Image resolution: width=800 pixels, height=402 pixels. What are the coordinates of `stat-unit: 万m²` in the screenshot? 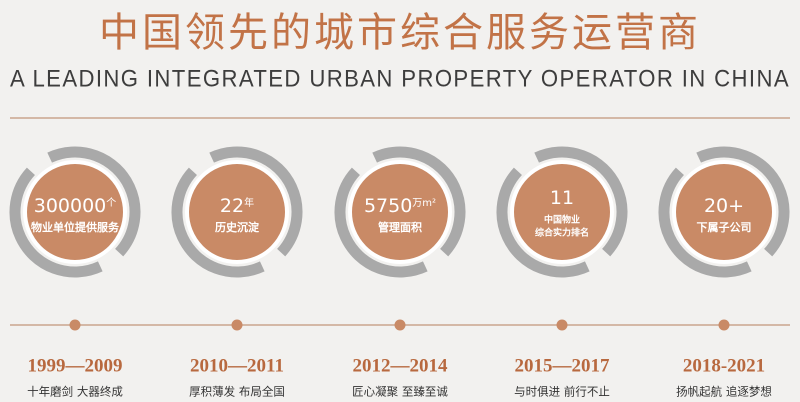 It's located at (424, 203).